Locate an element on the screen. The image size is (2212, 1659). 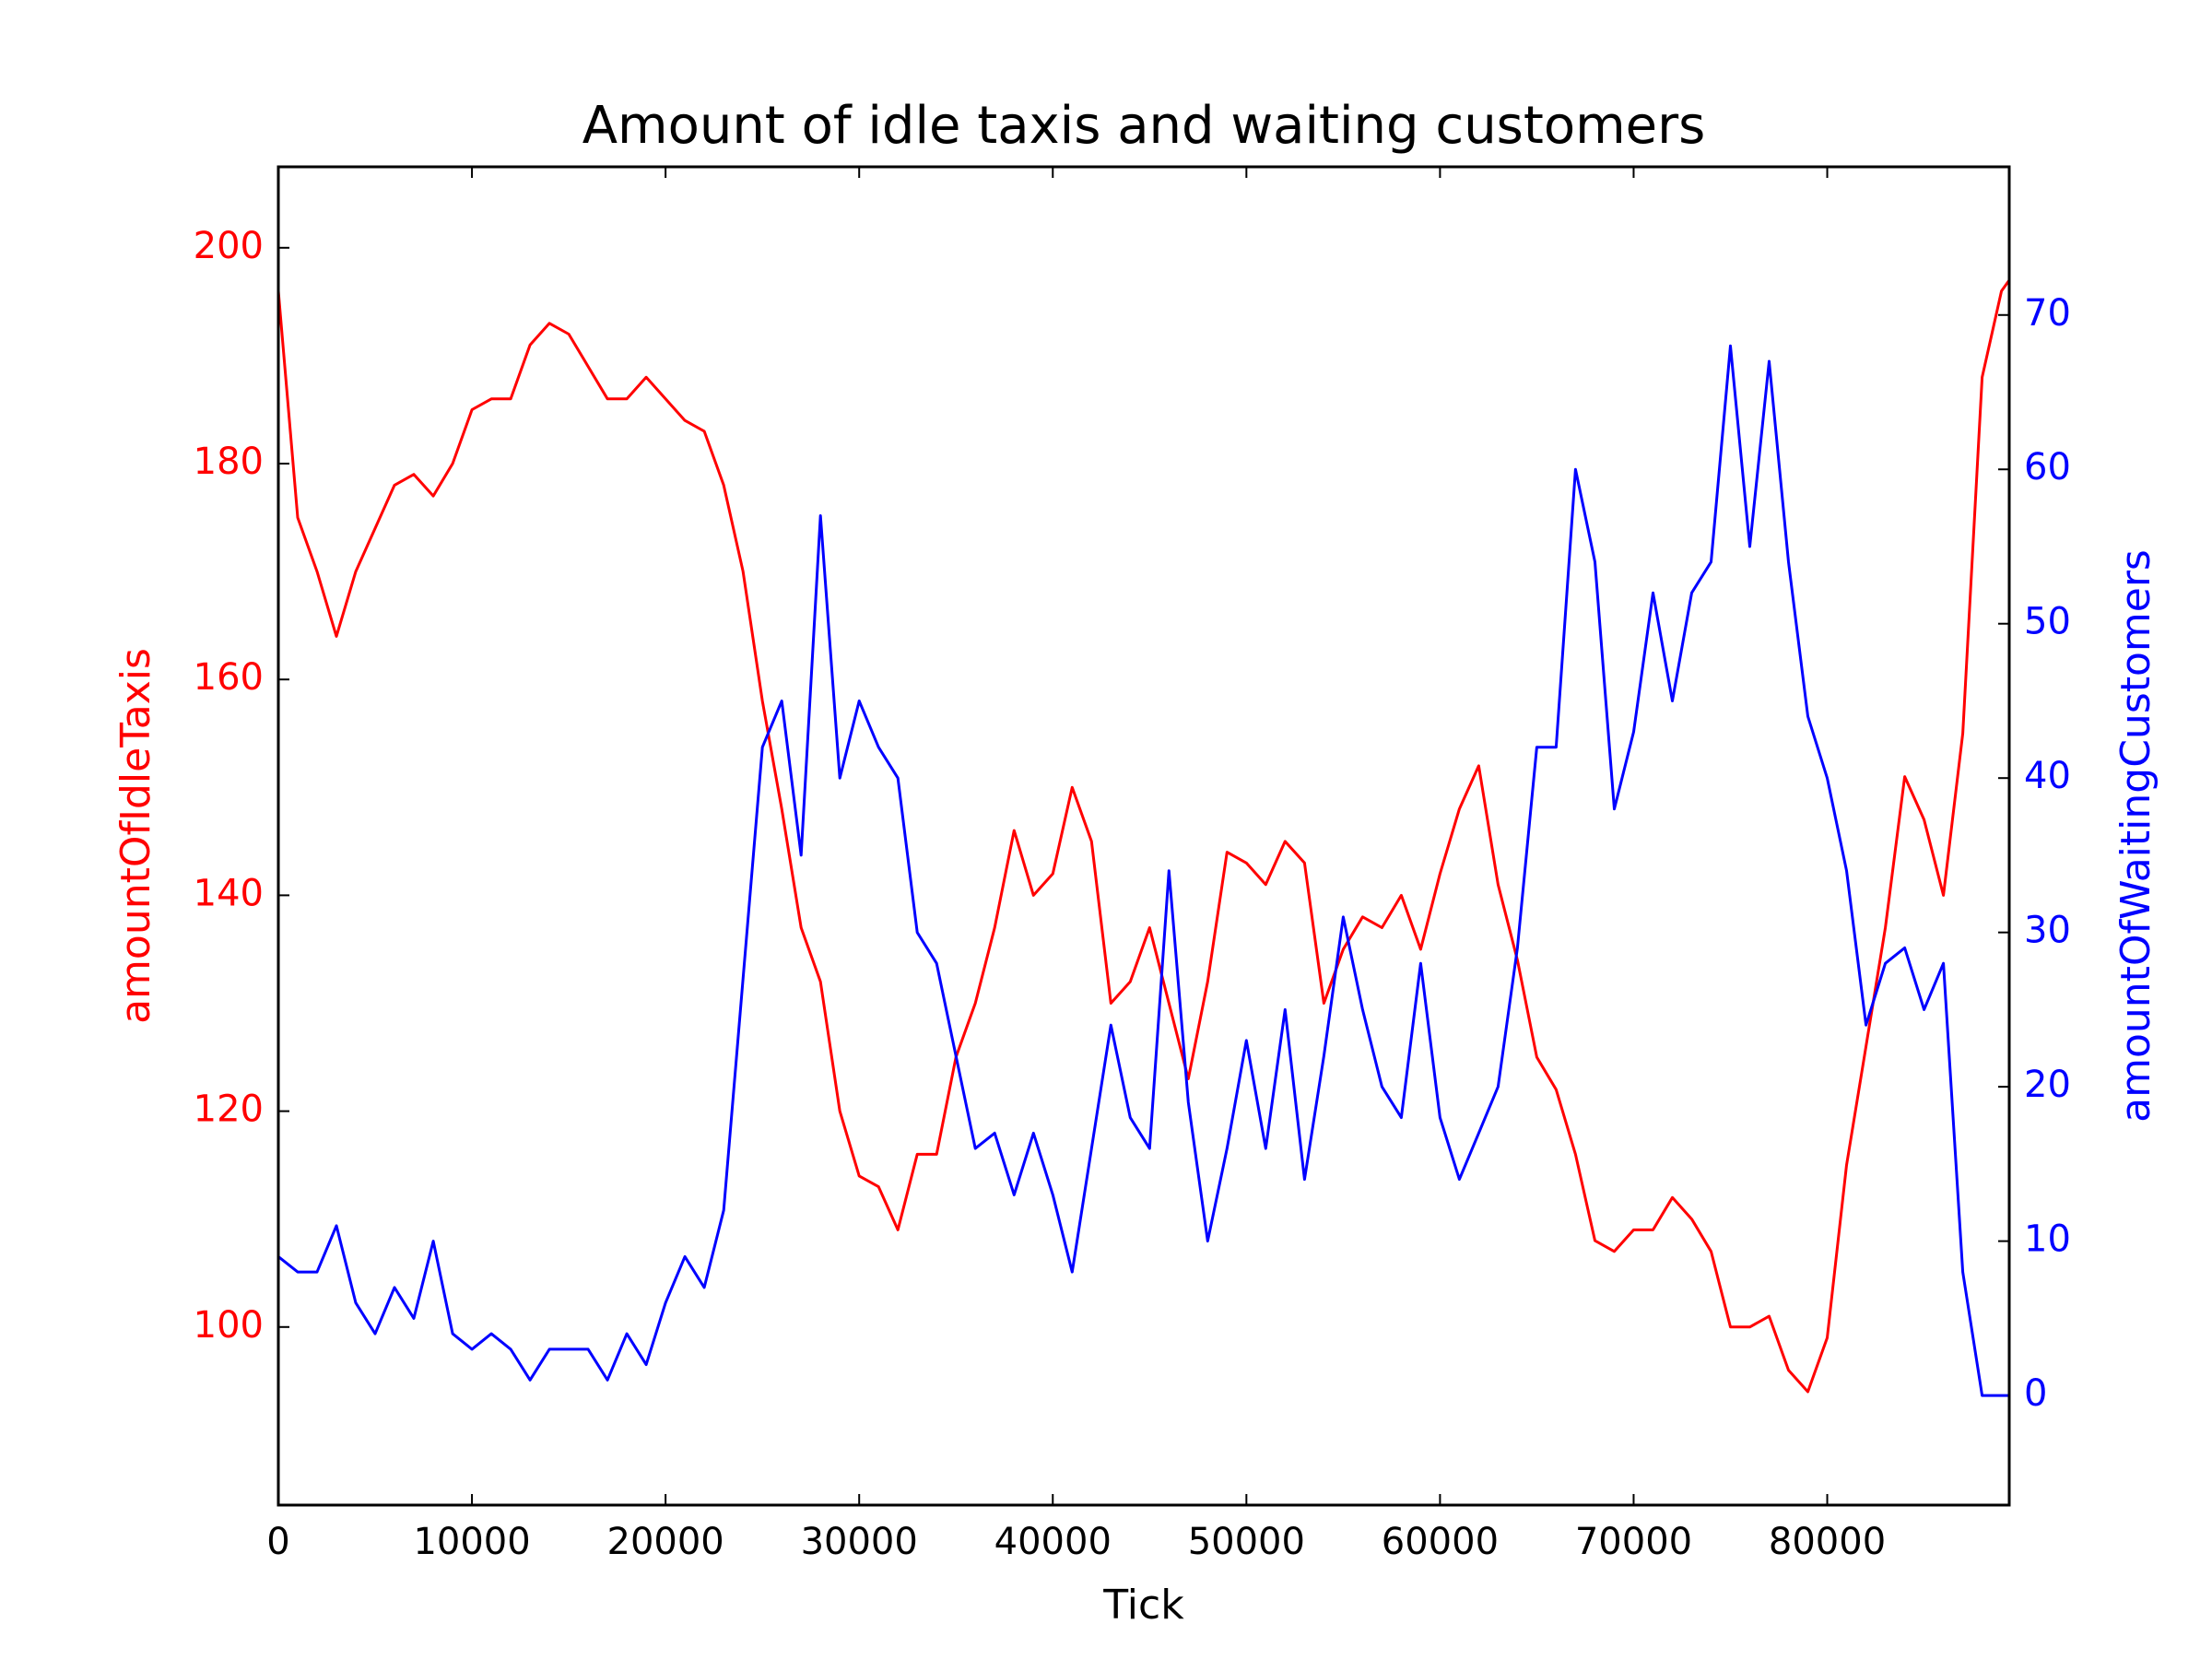
y2-tick-label: 10 is located at coordinates (2047, 1239).